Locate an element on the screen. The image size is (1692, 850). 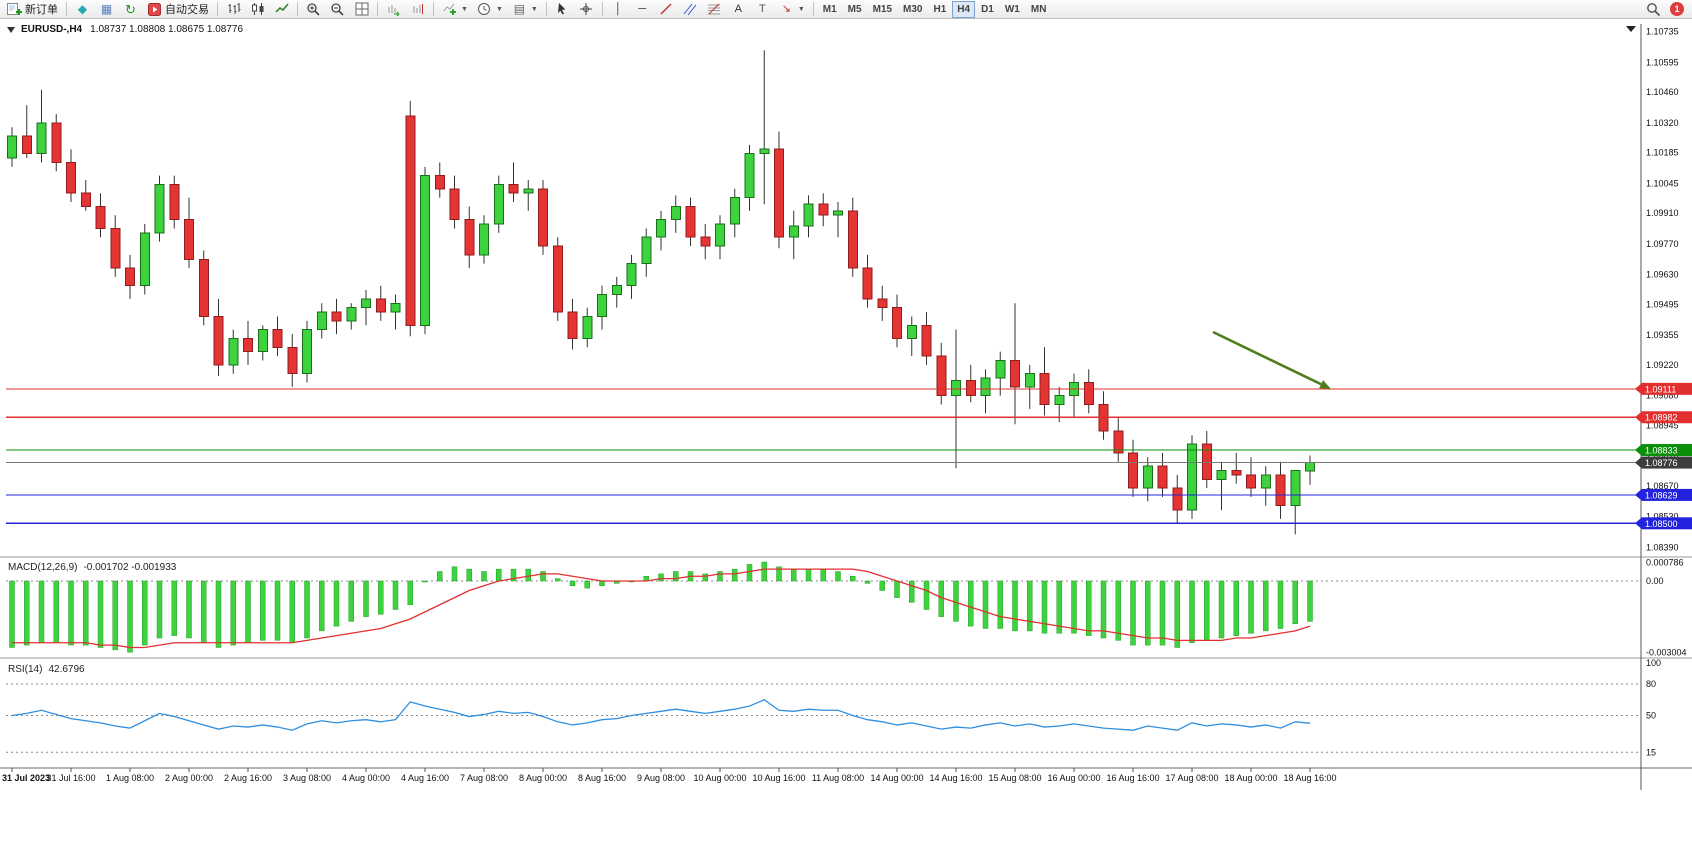
svg-text: 1.10735 is located at coordinates (1662, 32).